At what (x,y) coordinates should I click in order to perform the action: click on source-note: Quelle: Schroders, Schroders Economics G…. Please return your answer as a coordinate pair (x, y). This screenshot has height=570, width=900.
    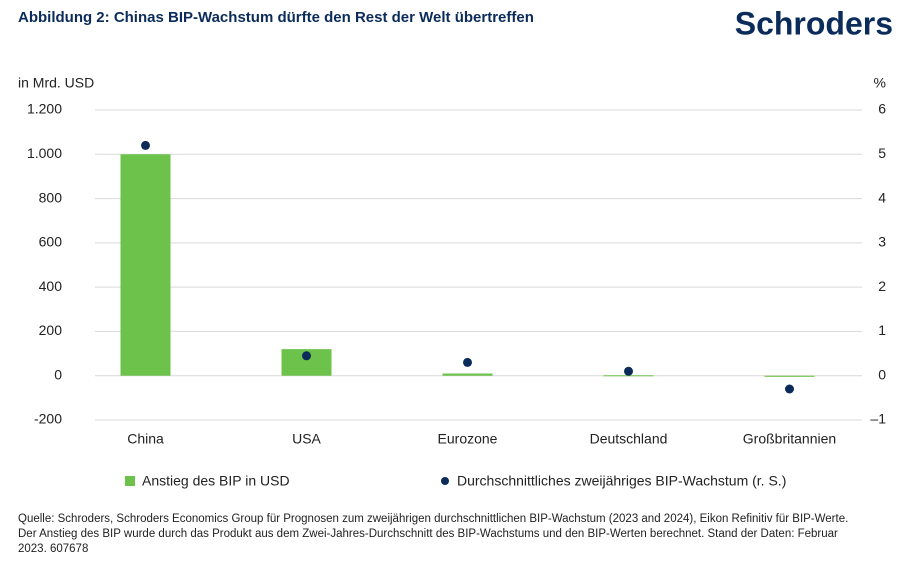
    Looking at the image, I should click on (433, 534).